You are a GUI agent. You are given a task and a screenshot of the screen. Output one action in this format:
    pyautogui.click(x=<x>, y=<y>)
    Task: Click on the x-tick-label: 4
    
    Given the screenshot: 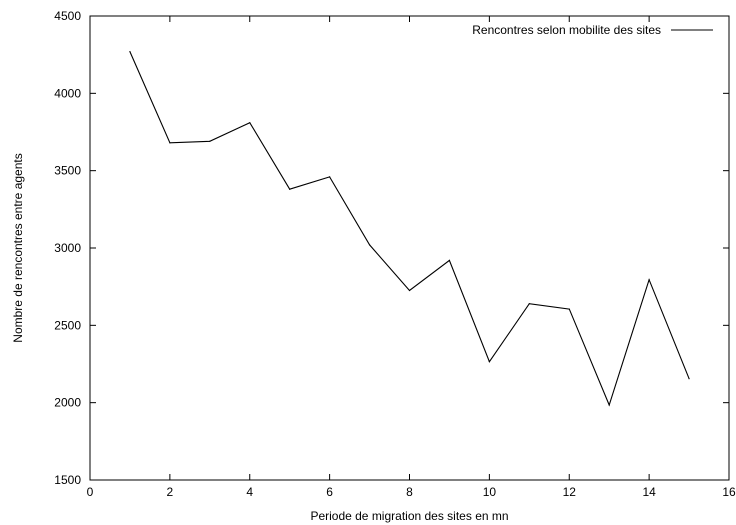 What is the action you would take?
    pyautogui.click(x=249, y=492)
    